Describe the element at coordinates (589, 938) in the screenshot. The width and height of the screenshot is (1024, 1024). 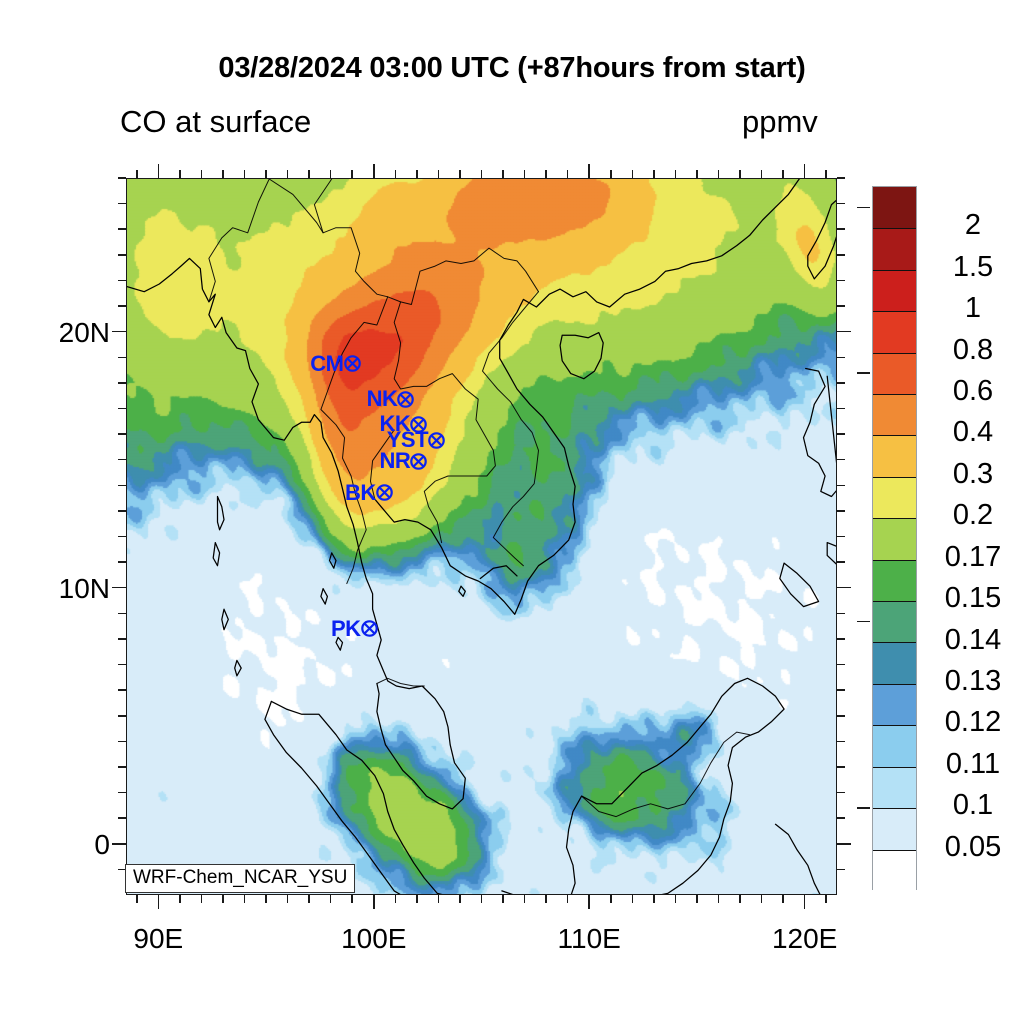
I see `x-axis-label: 110E` at that location.